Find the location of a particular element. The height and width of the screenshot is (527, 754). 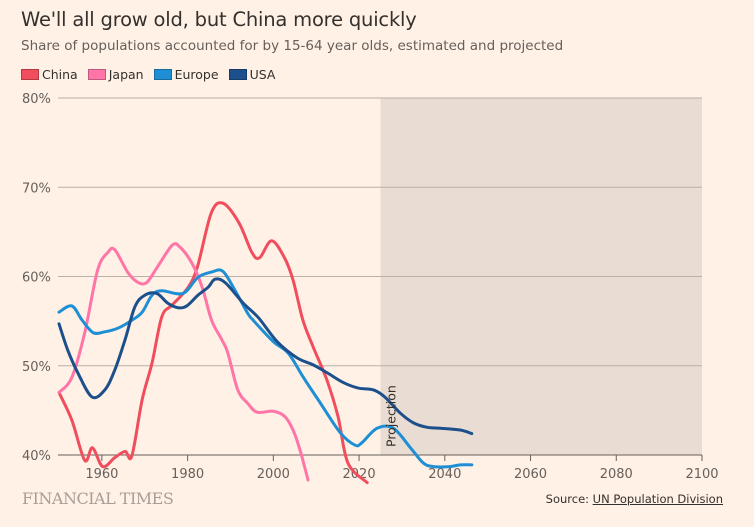

source-label: Source: is located at coordinates (569, 499).